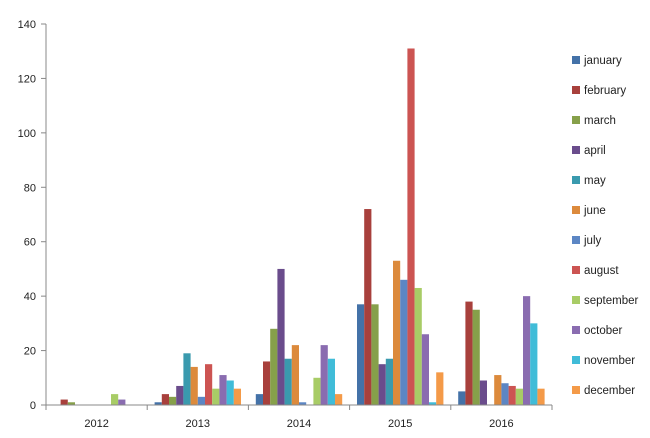 This screenshot has height=438, width=650. What do you see at coordinates (389, 381) in the screenshot?
I see `bar-may-2015` at bounding box center [389, 381].